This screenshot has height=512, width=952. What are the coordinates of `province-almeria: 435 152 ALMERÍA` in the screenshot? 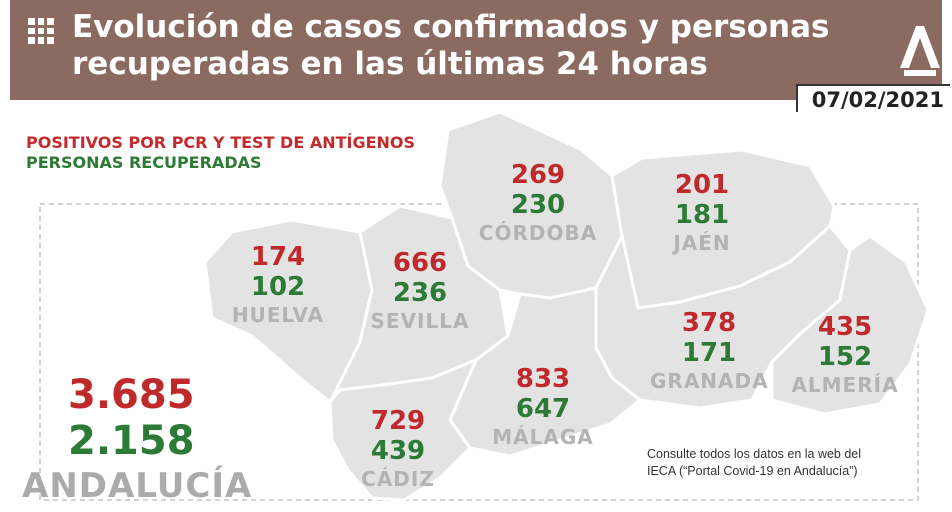 It's located at (845, 355).